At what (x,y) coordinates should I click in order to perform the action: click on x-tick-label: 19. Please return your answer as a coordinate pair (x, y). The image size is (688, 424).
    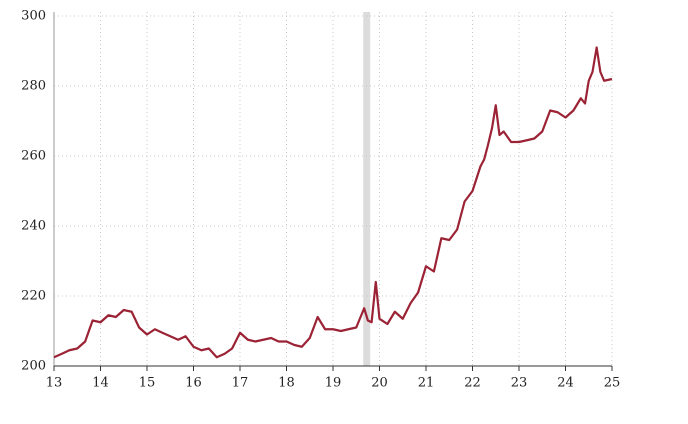
    Looking at the image, I should click on (333, 383).